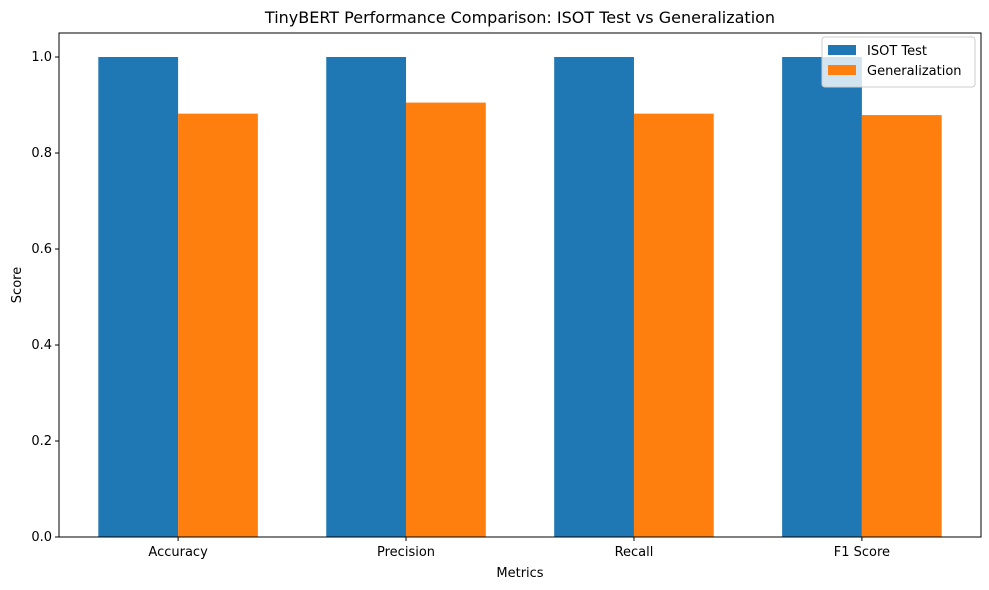 The height and width of the screenshot is (590, 989). I want to click on x-tick-label: Accuracy, so click(178, 552).